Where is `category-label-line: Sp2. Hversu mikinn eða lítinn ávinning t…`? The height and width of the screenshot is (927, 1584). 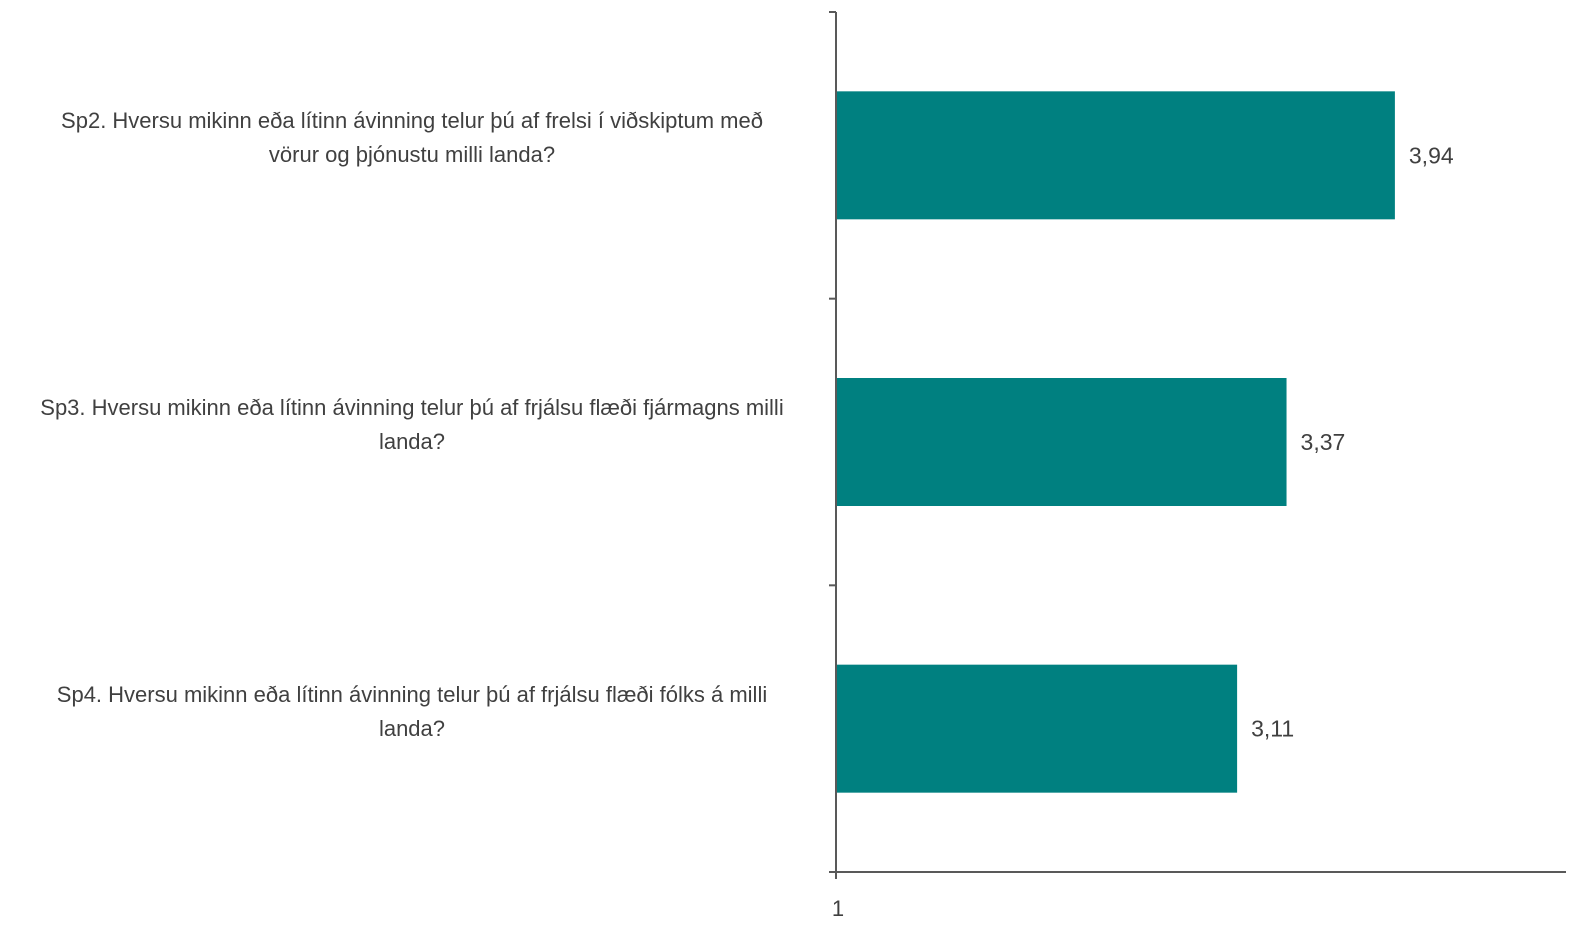
category-label-line: Sp2. Hversu mikinn eða lítinn ávinning t… is located at coordinates (412, 121).